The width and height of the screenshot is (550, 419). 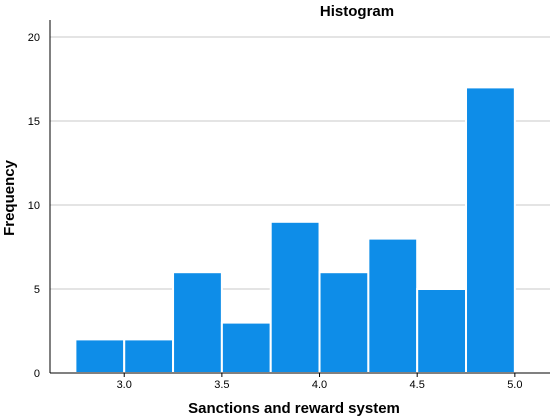 I want to click on y-tick-label: 0, so click(x=37, y=374).